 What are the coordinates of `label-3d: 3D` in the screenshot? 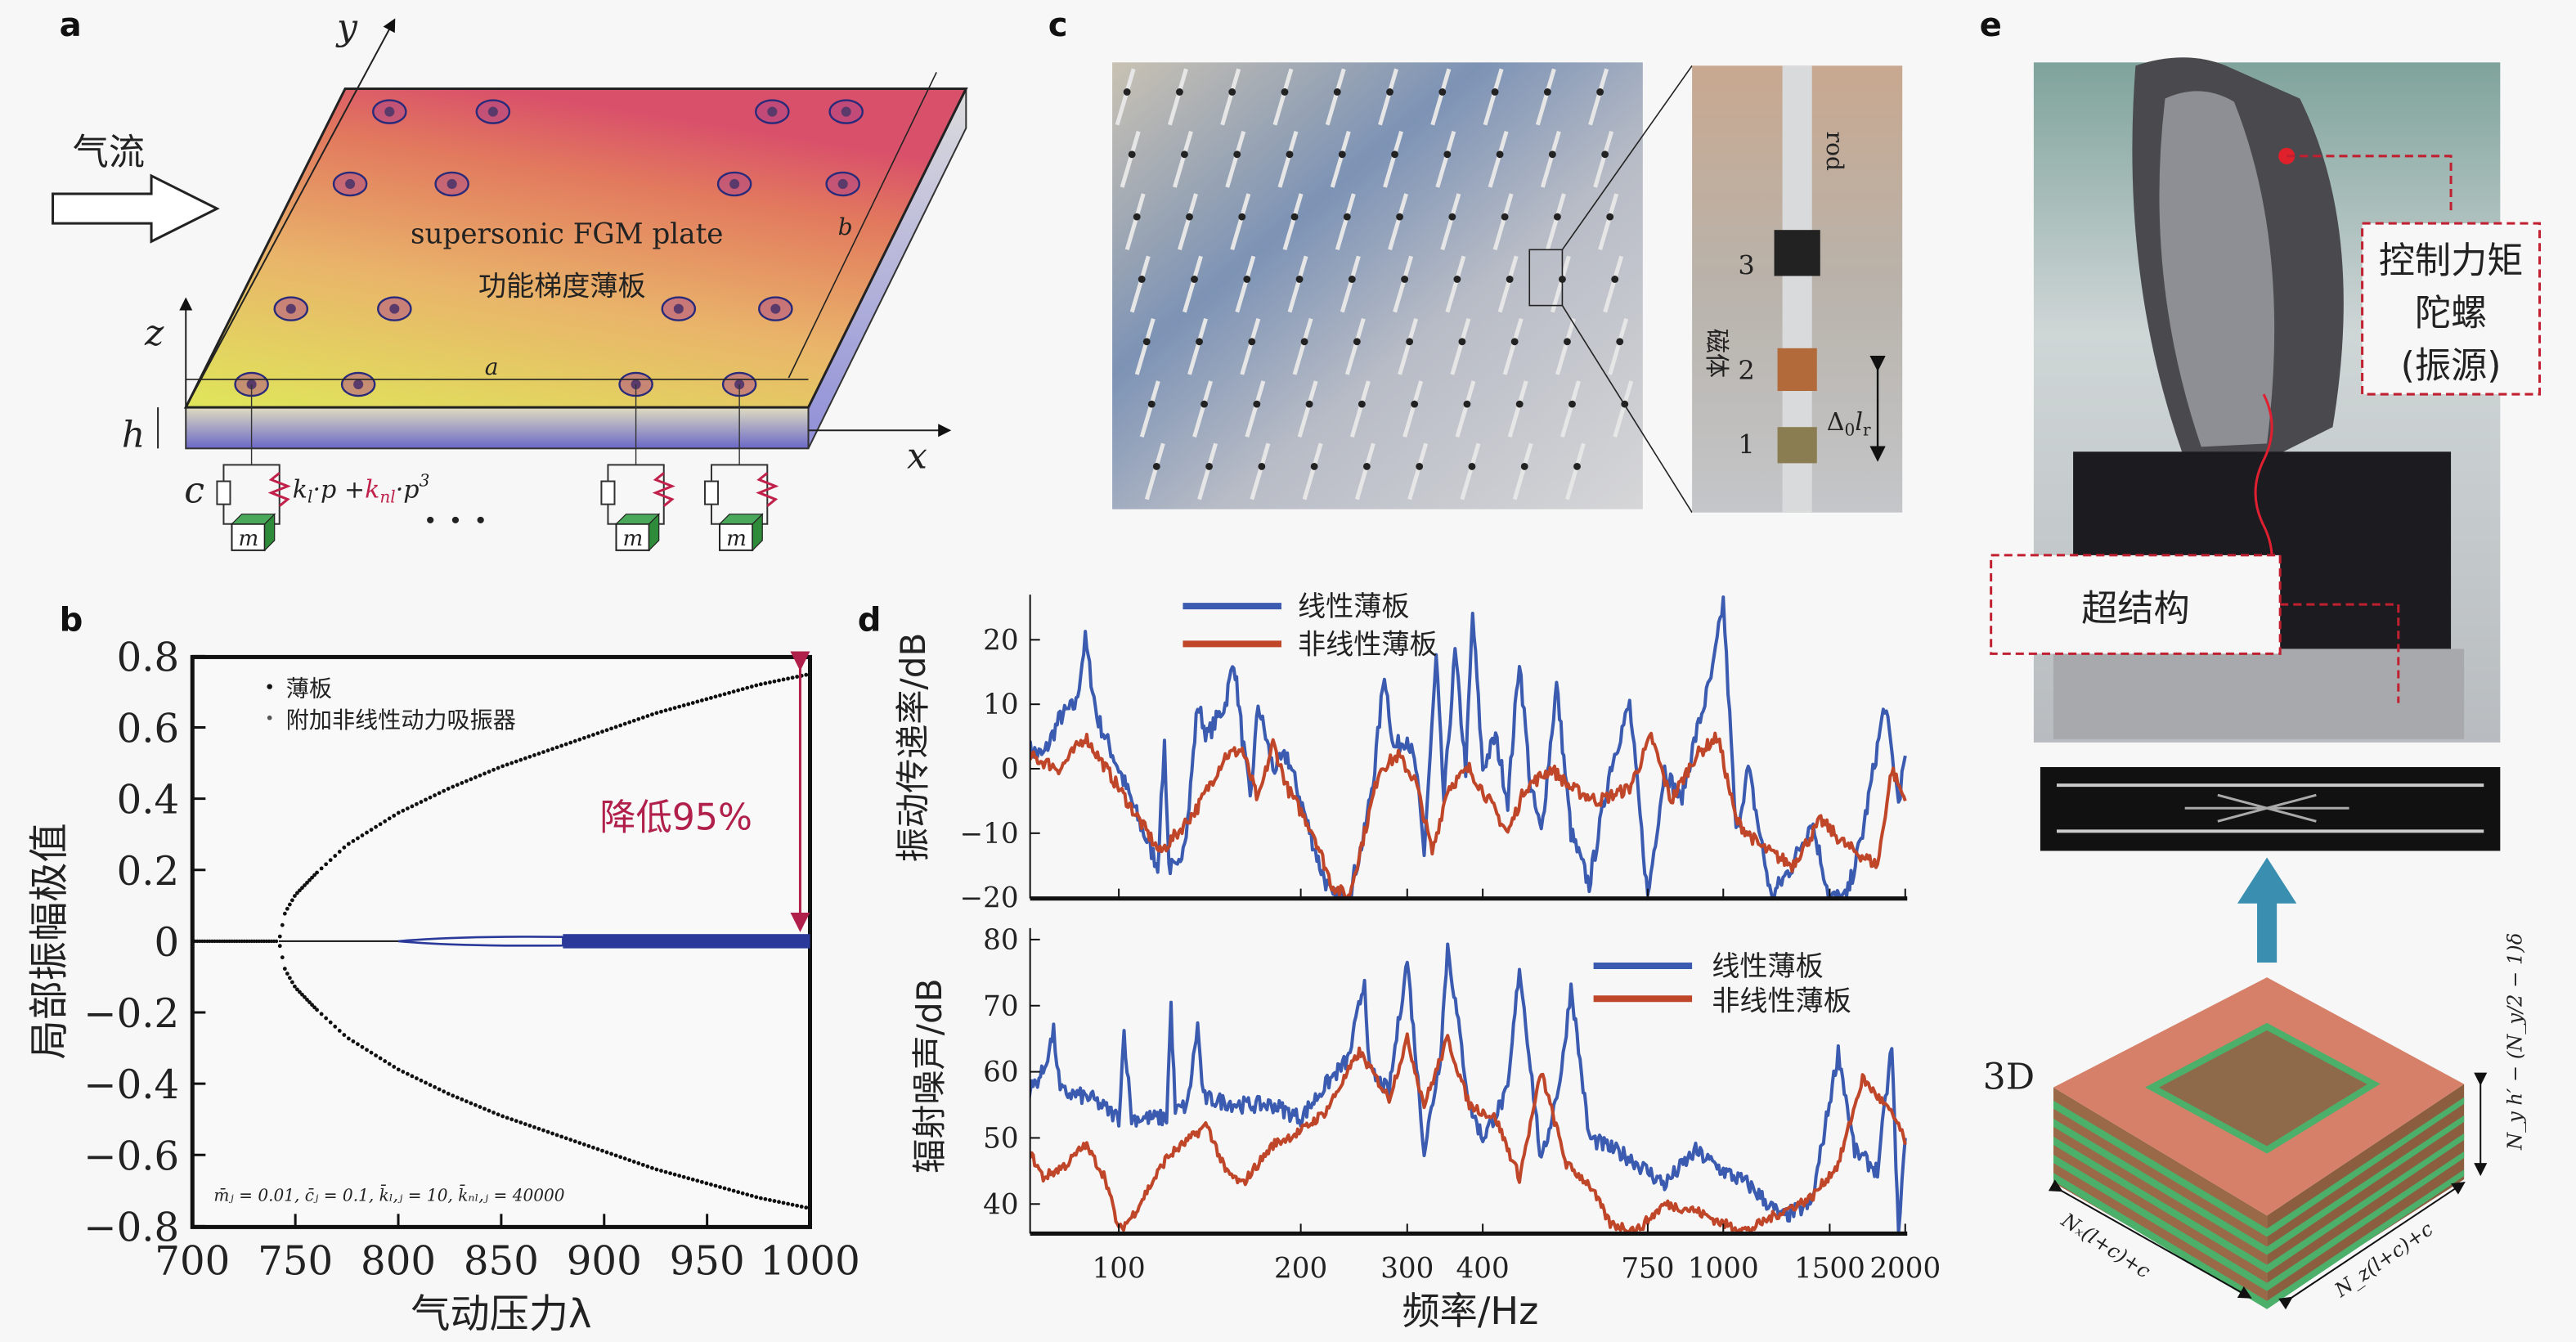 It's located at (2009, 1077).